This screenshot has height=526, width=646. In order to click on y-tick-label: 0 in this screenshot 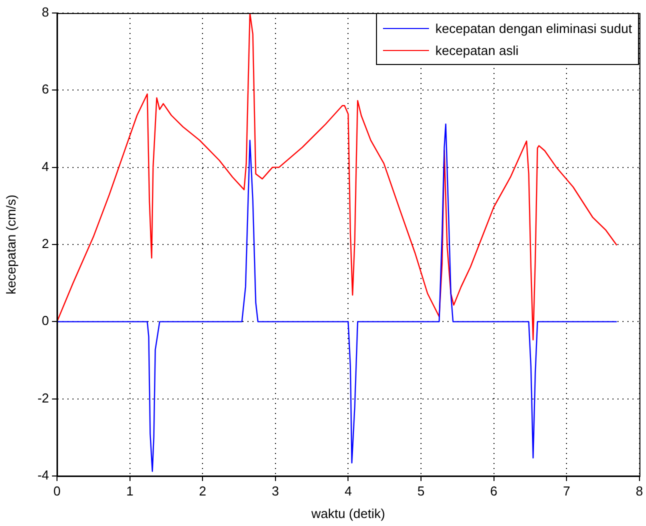, I will do `click(45, 320)`.